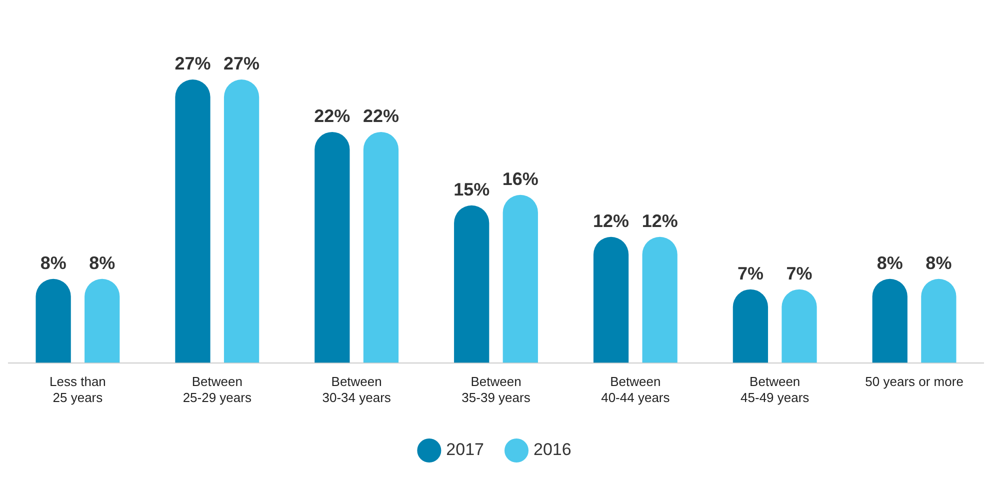  Describe the element at coordinates (217, 389) in the screenshot. I see `x-tick-label: Between 25-29 years` at that location.